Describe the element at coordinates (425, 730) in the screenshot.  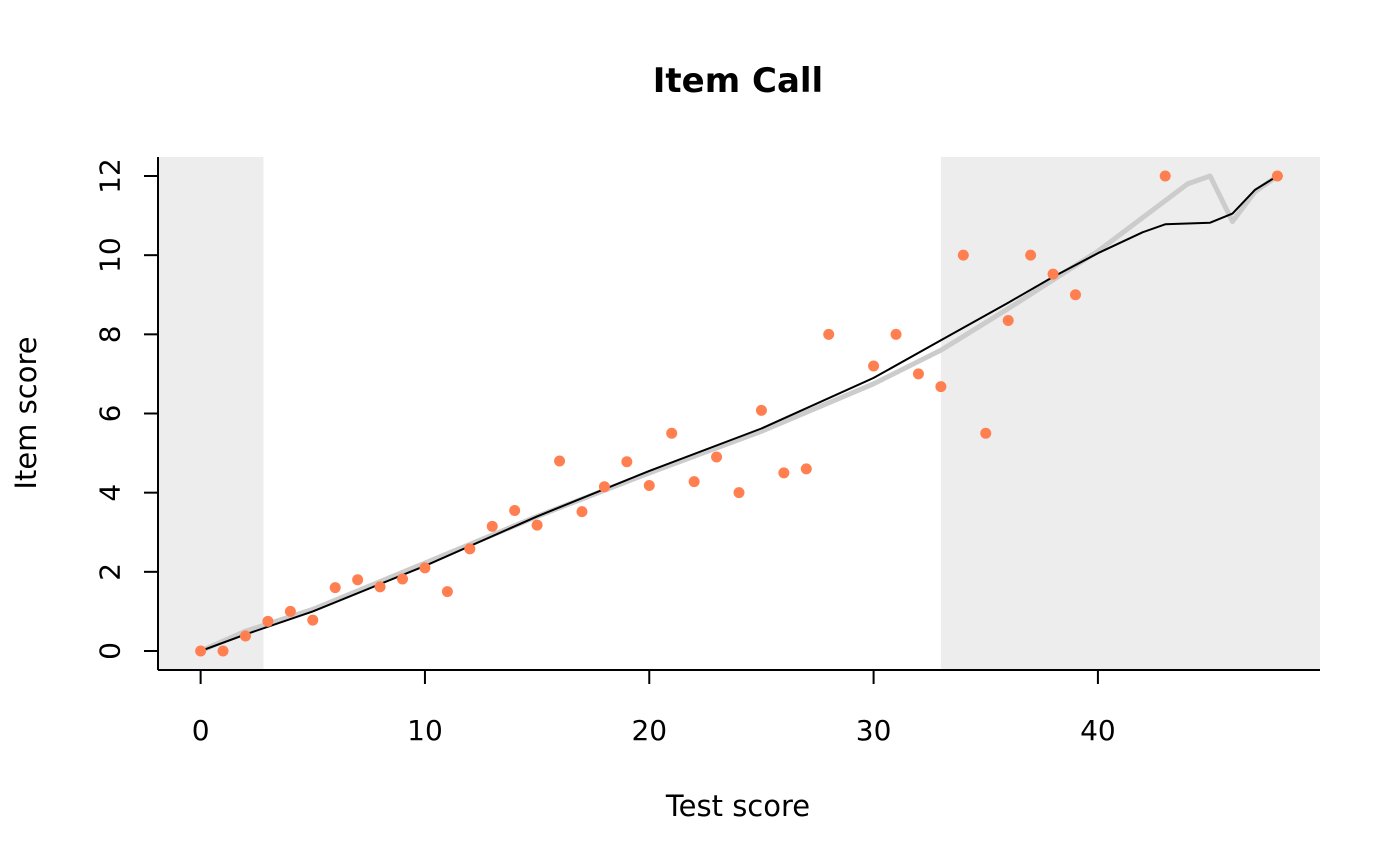
I see `x-tick-label: 10` at that location.